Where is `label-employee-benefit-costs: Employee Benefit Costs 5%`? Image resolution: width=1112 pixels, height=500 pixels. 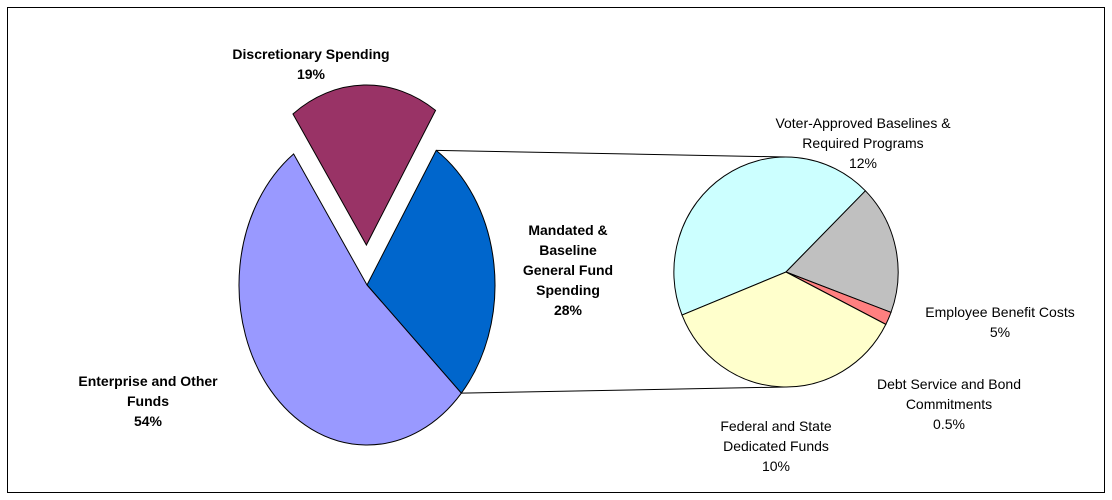
label-employee-benefit-costs: Employee Benefit Costs 5% is located at coordinates (999, 322).